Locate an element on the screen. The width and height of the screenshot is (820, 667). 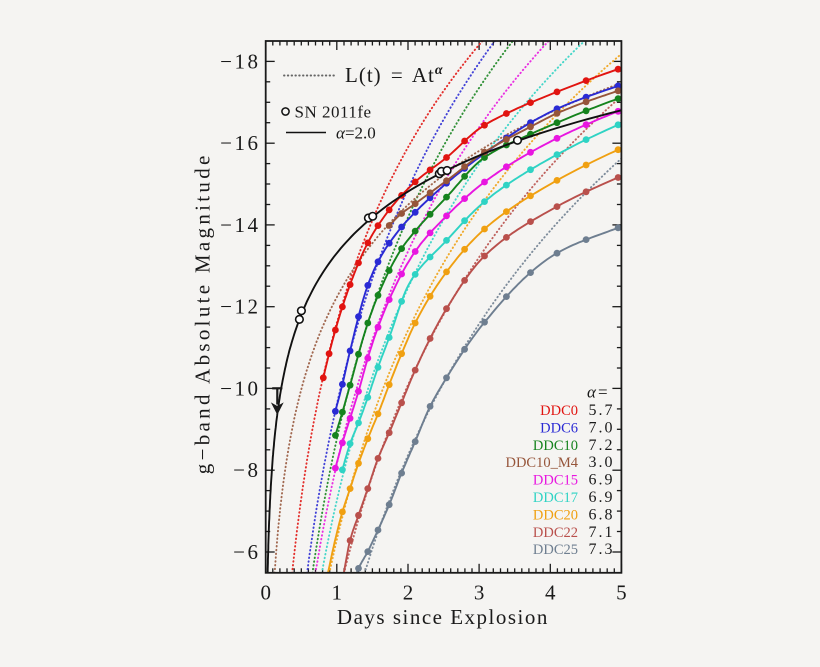
svg-text: −10 is located at coordinates (240, 388).